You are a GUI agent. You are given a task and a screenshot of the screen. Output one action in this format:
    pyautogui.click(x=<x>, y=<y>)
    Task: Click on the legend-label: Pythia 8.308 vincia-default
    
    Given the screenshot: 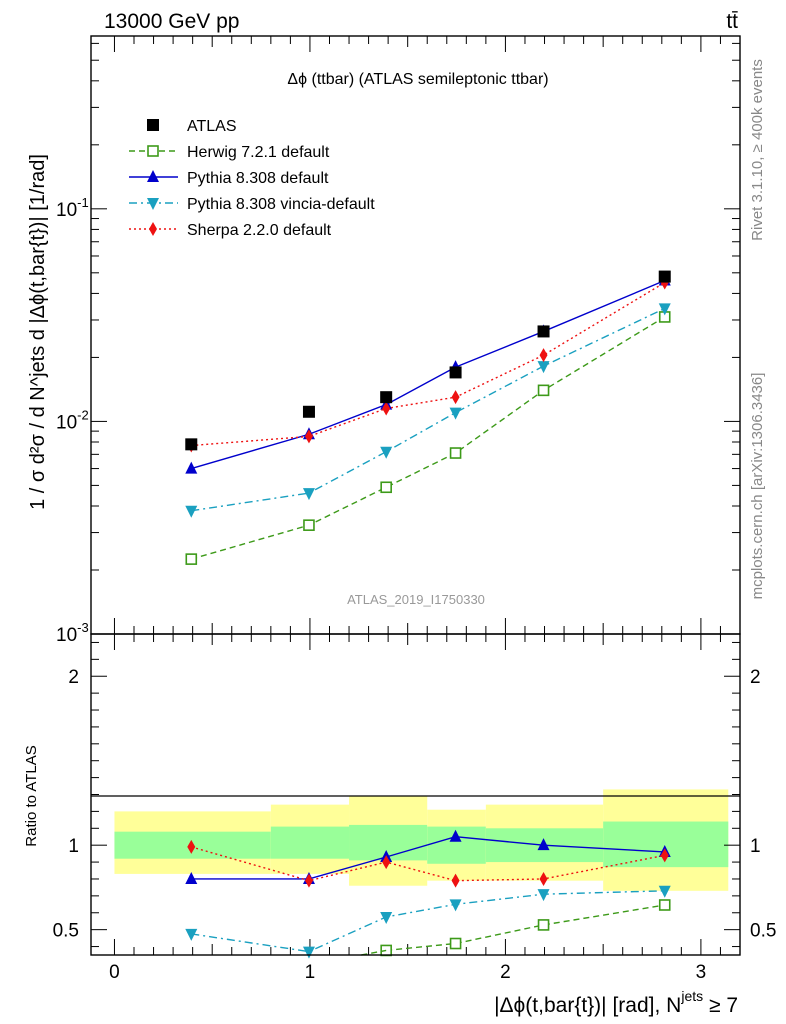 What is the action you would take?
    pyautogui.click(x=281, y=204)
    